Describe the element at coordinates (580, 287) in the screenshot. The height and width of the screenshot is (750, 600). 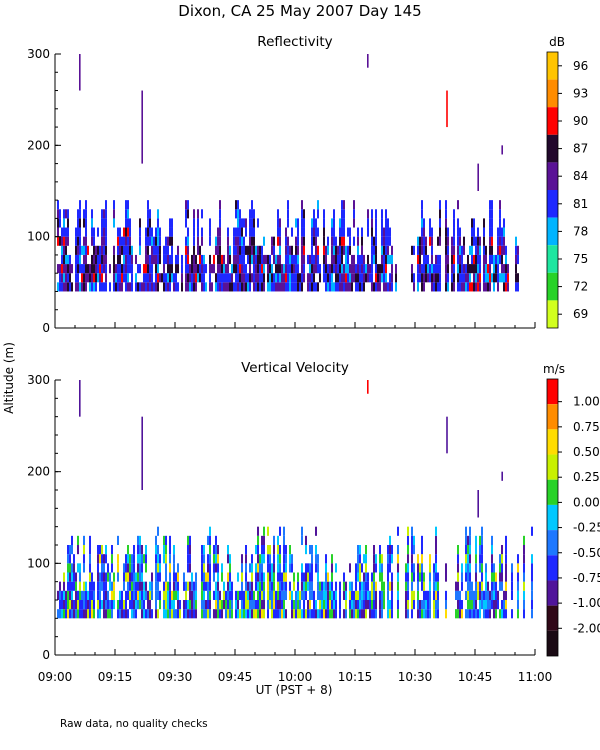
I see `colorbar-tick-label: 72` at that location.